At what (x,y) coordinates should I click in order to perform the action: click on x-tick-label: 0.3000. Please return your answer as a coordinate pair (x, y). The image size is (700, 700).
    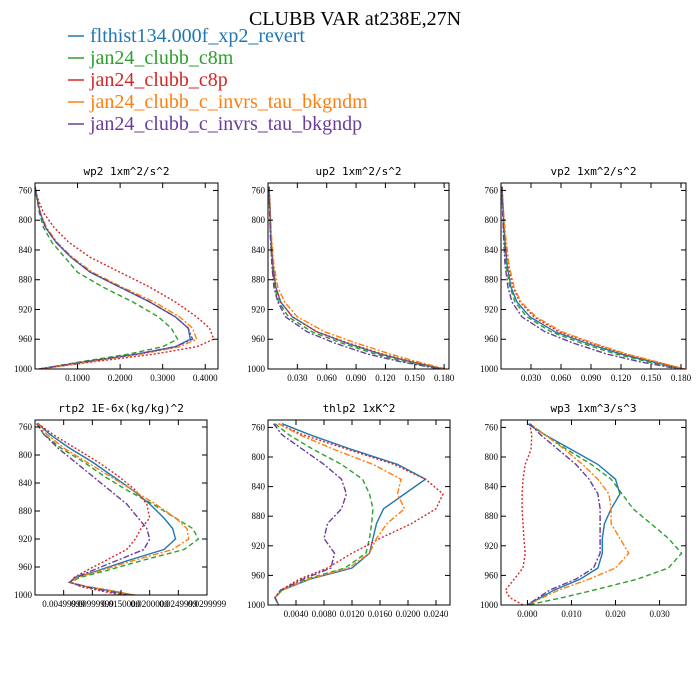
    Looking at the image, I should click on (162, 378).